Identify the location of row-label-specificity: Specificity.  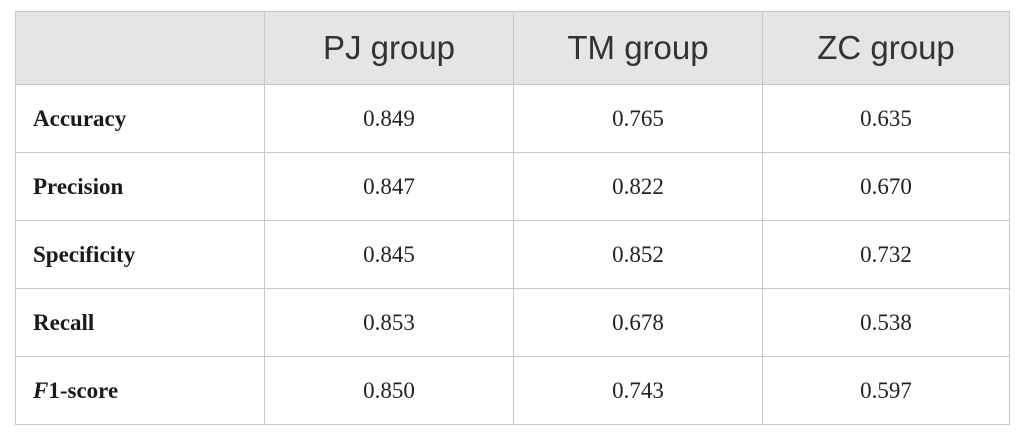
(140, 254).